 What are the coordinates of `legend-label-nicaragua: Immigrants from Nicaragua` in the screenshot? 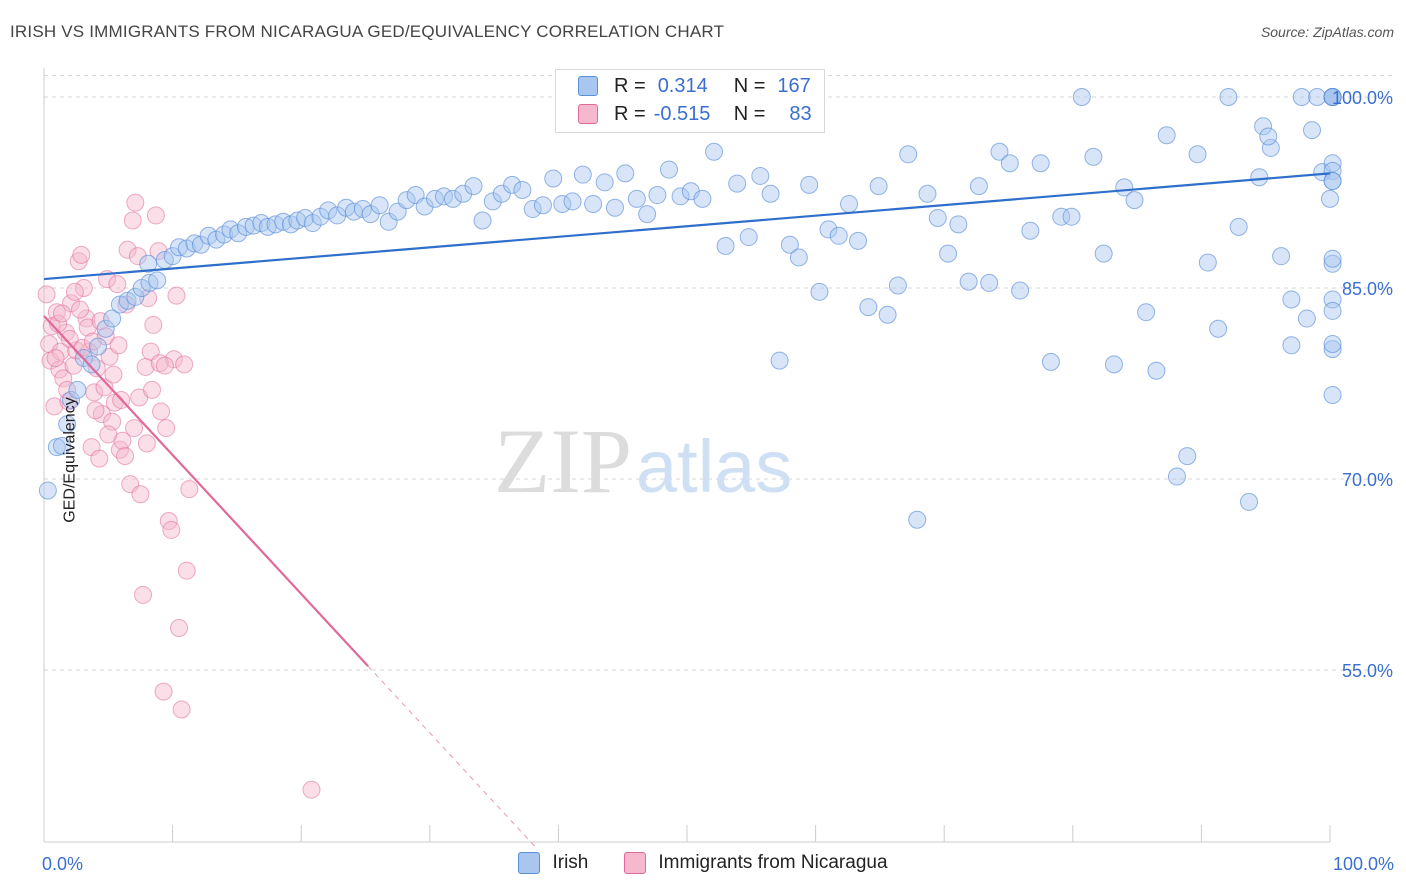 It's located at (773, 862).